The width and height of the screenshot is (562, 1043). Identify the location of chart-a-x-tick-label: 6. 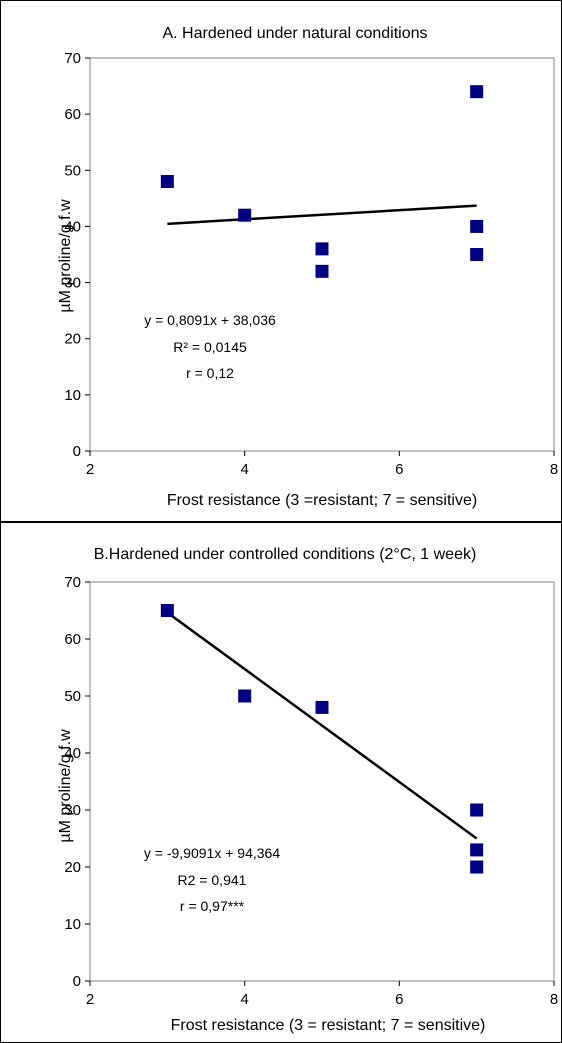
(399, 469).